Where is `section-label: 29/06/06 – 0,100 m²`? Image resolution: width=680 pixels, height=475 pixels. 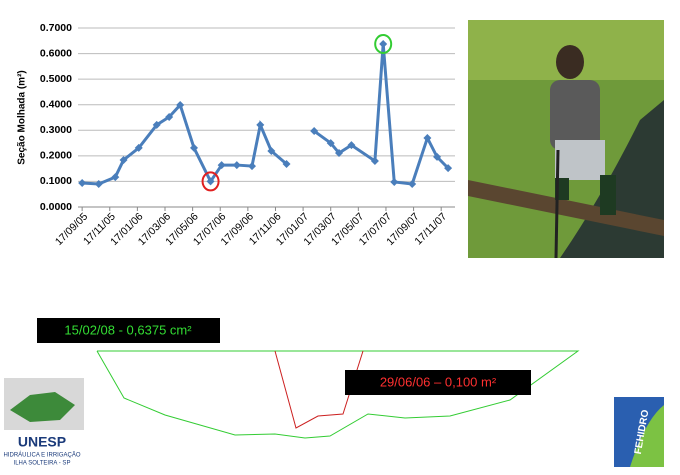 section-label: 29/06/06 – 0,100 m² is located at coordinates (438, 381).